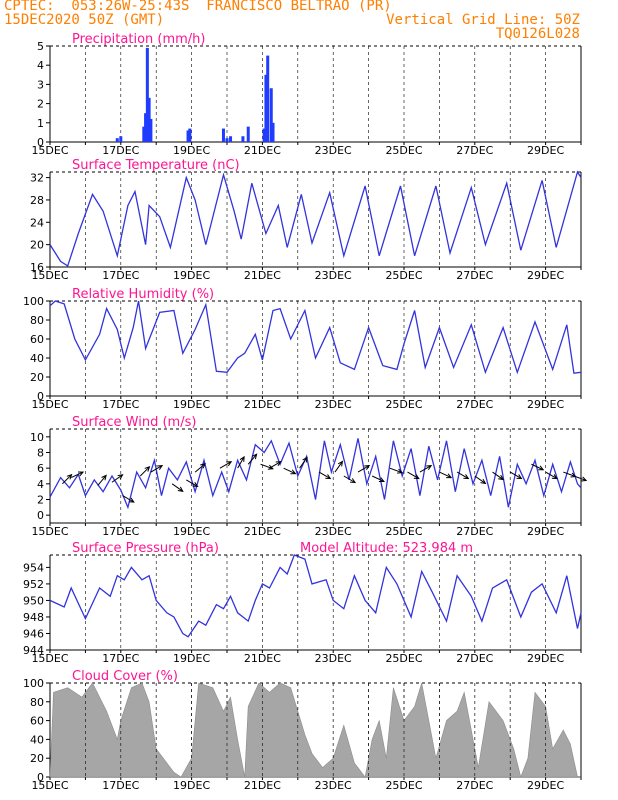 The width and height of the screenshot is (618, 800). I want to click on y-tick-label: 60, so click(37, 721).